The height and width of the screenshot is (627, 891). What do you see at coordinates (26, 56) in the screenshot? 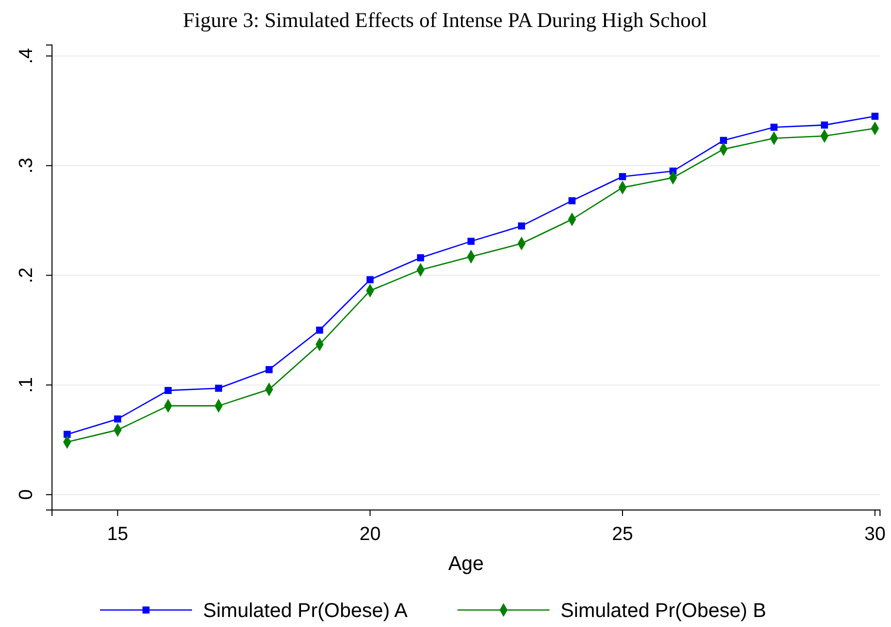
I see `y-tick-label: .4` at bounding box center [26, 56].